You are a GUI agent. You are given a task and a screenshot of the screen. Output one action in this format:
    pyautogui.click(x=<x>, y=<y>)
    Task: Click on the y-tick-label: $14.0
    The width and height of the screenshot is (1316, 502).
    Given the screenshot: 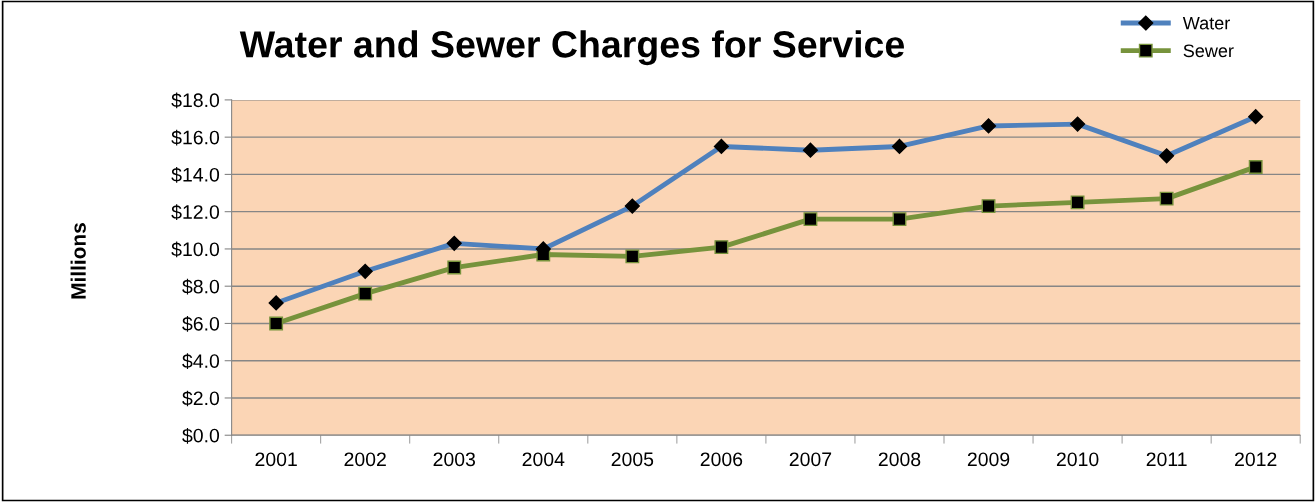 What is the action you would take?
    pyautogui.click(x=195, y=175)
    